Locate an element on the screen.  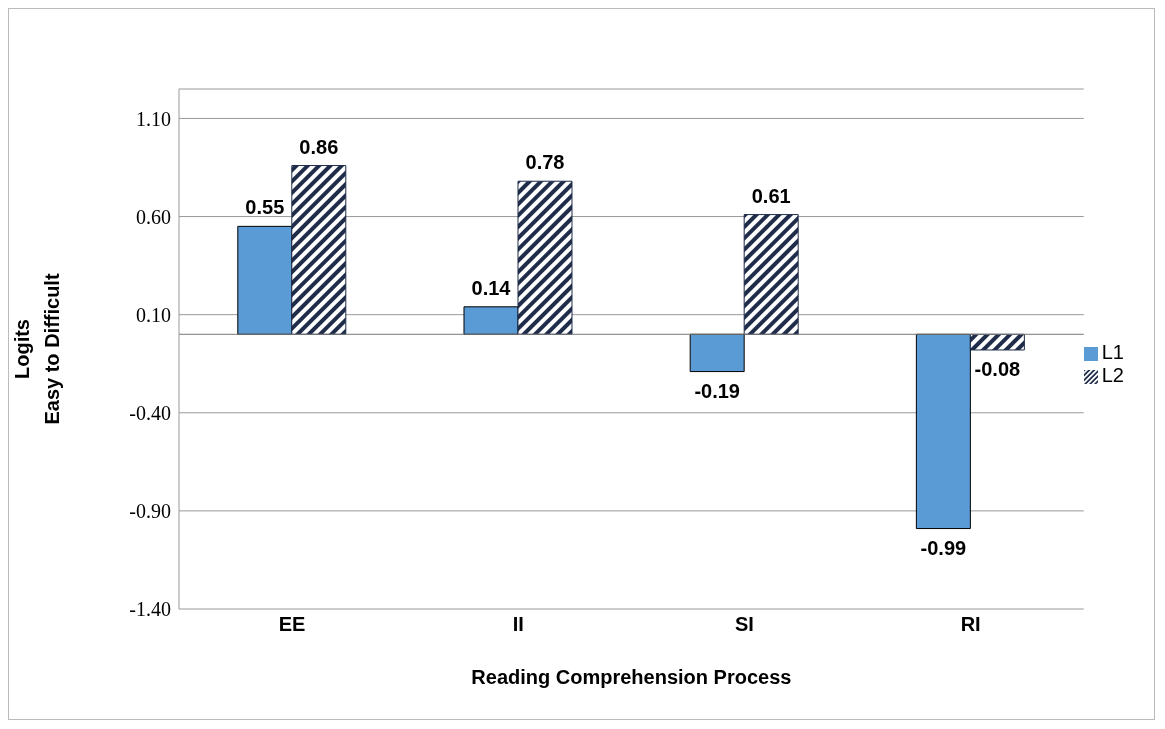
y-tick-label: 0.60 is located at coordinates (153, 216).